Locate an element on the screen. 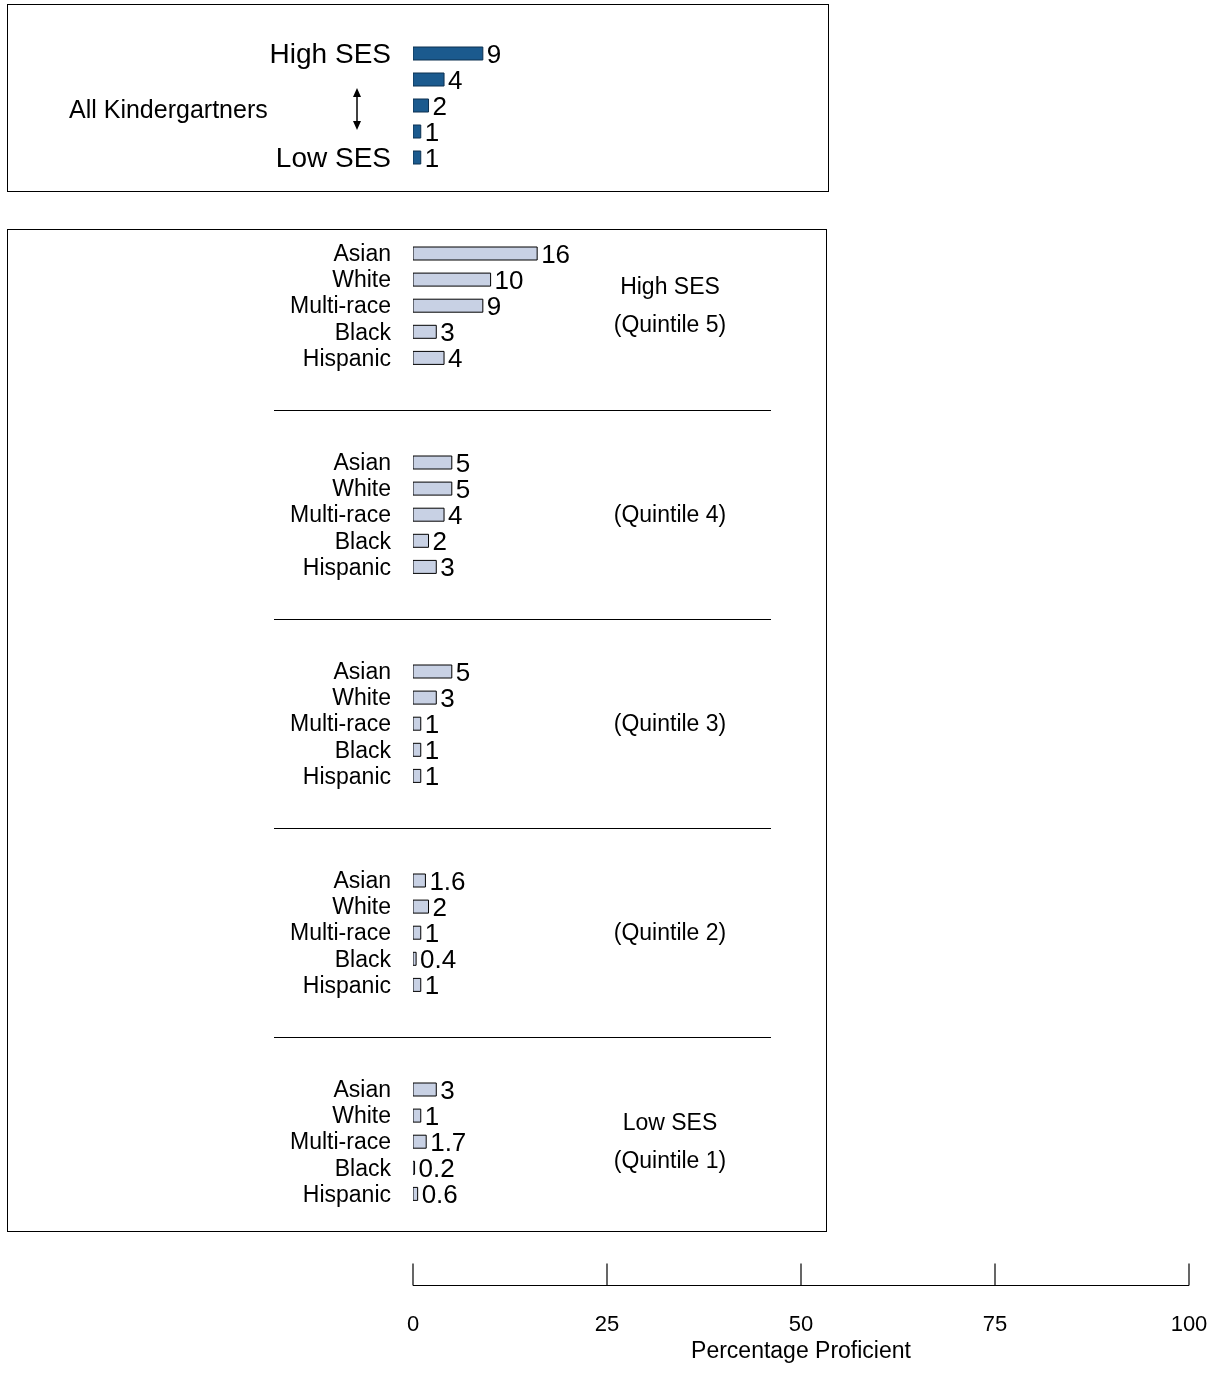 Image resolution: width=1219 pixels, height=1373 pixels. x-tick-label: 25 is located at coordinates (607, 1324).